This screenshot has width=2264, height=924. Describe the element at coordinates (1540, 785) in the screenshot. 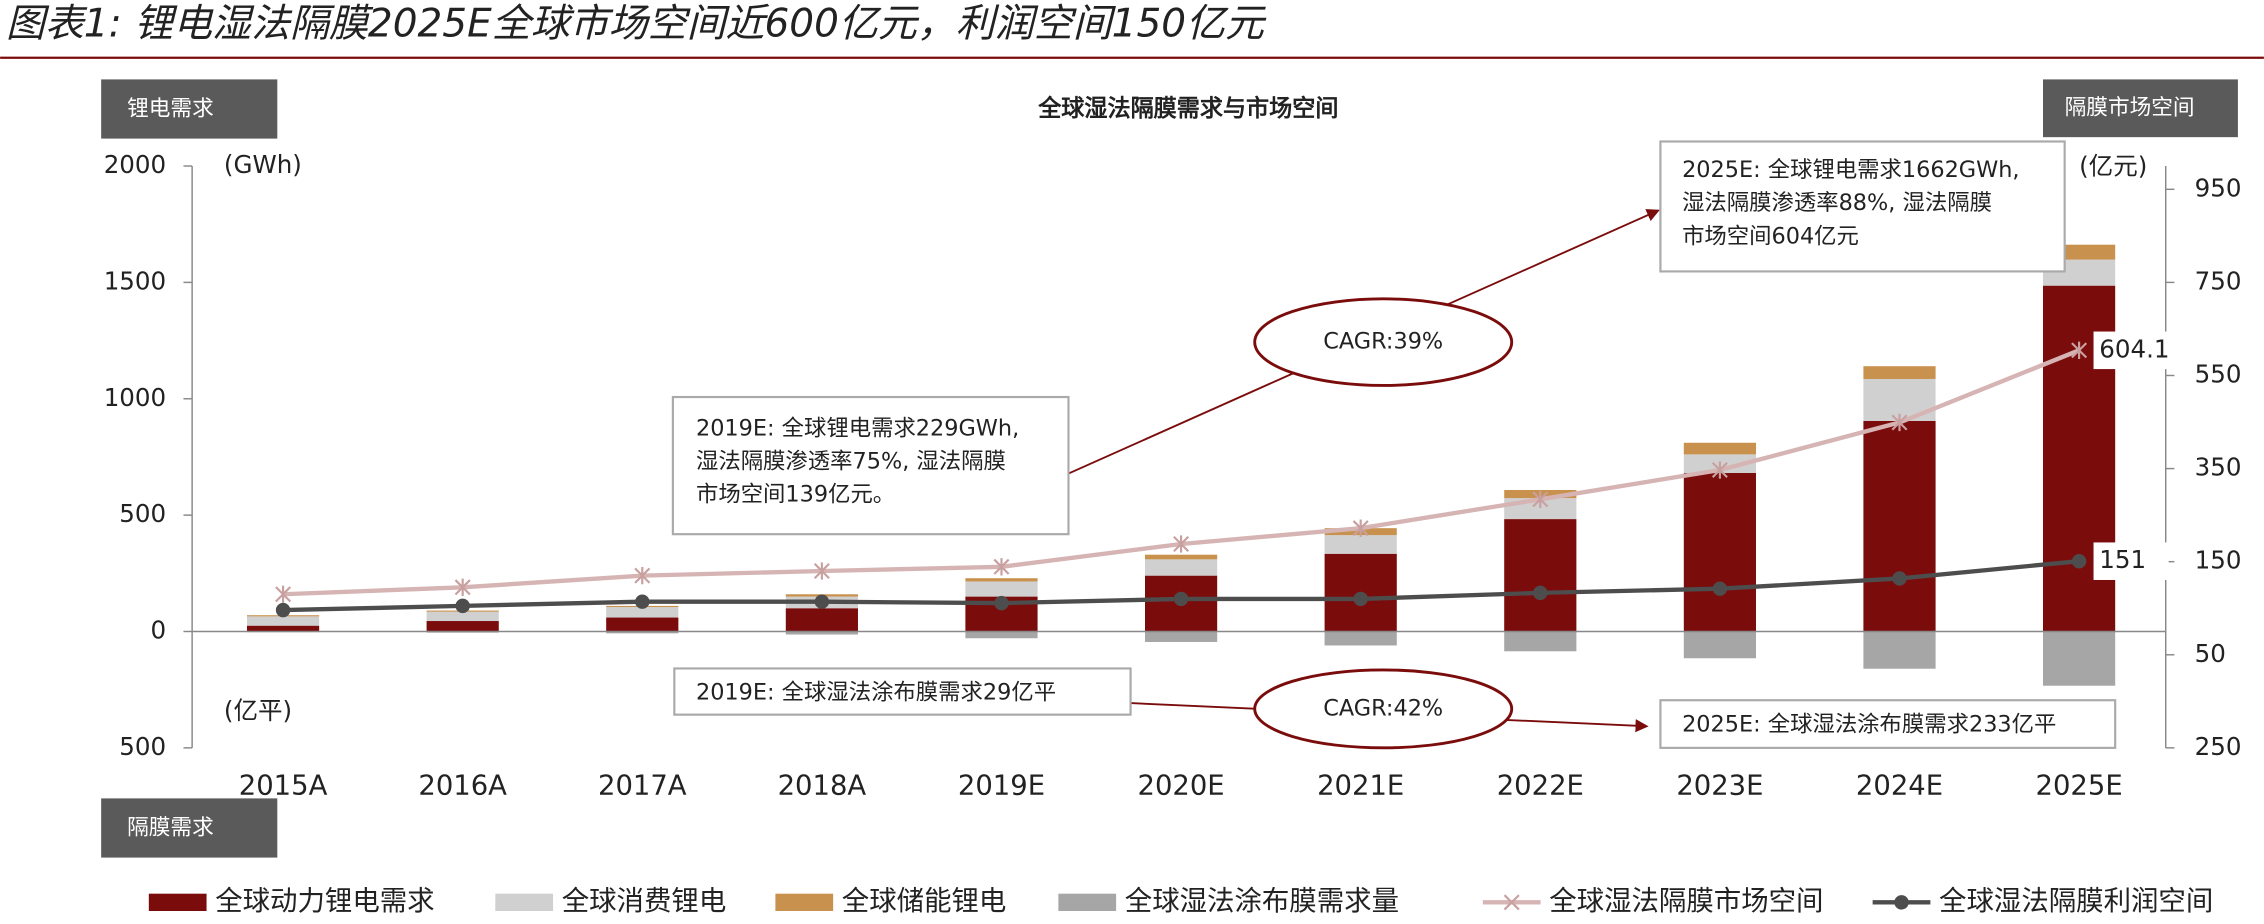

I see `x-tick-label: 2022E` at that location.